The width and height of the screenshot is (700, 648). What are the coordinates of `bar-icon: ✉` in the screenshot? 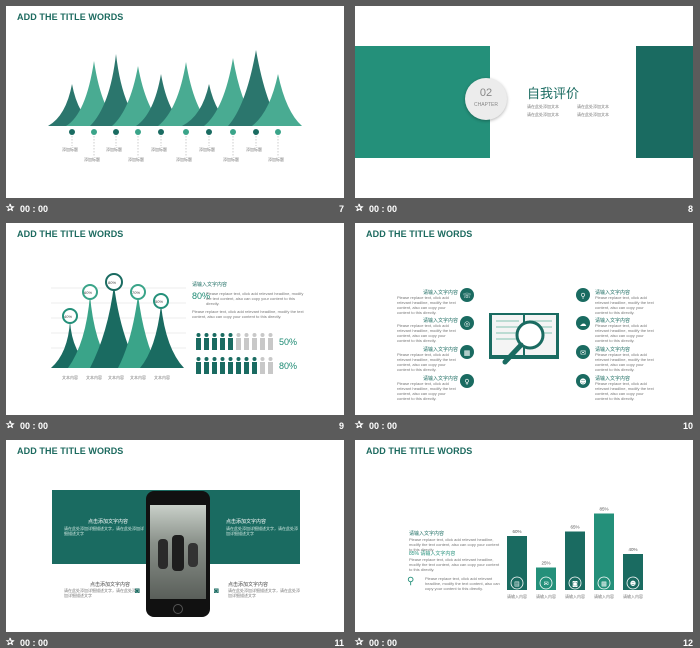 It's located at (545, 584).